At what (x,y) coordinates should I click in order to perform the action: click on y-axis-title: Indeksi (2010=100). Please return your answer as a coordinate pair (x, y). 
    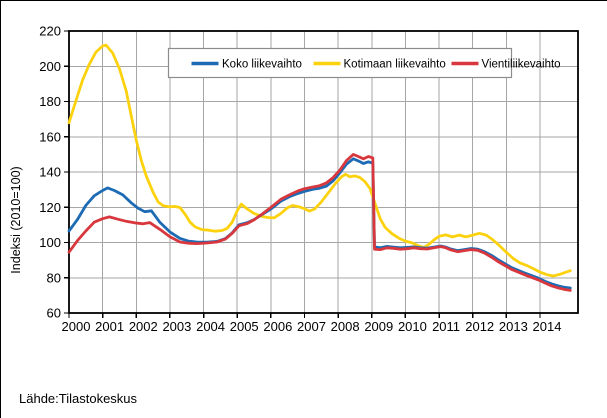
    Looking at the image, I should click on (16, 219).